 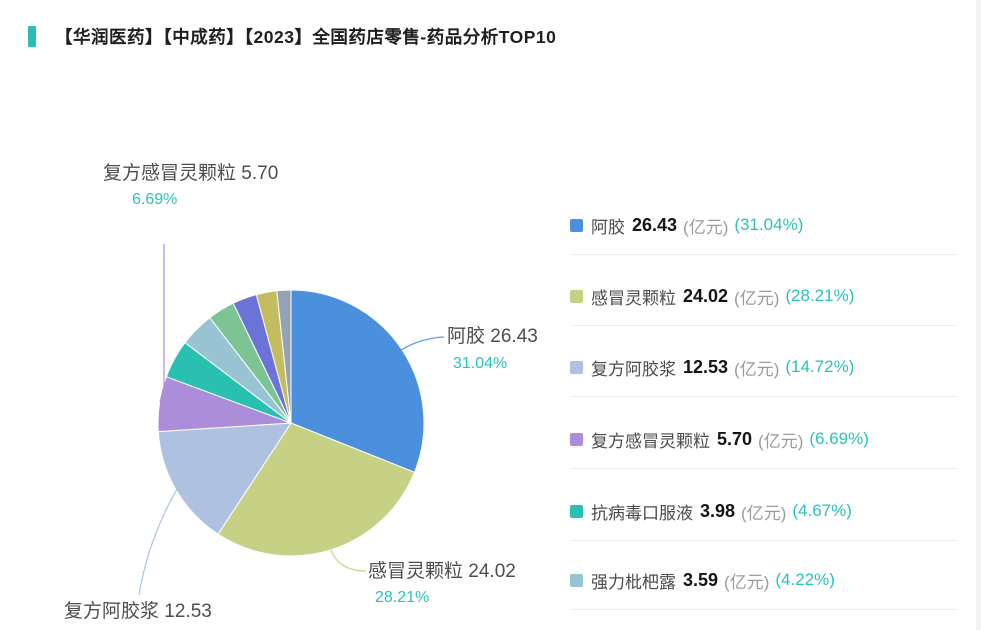 I want to click on legend-name: 感冒灵颗粒, so click(x=633, y=298).